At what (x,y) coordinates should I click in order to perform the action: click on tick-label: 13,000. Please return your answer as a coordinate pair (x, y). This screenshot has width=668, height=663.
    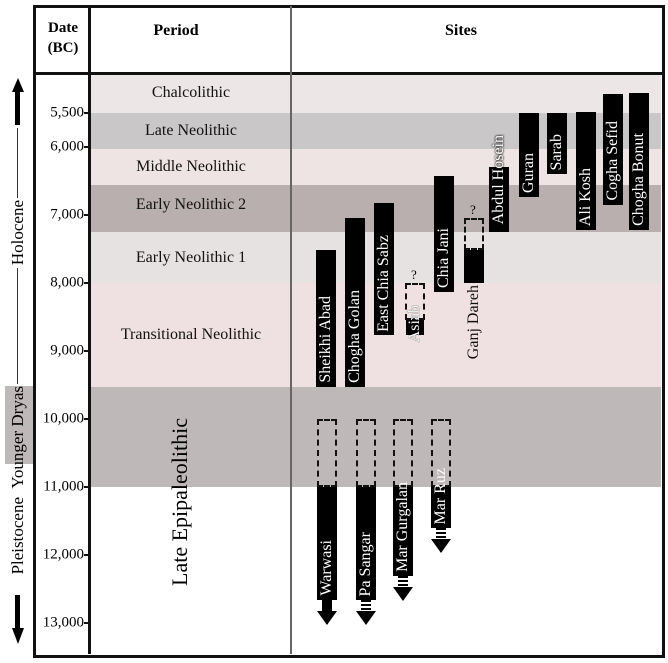
    Looking at the image, I should click on (63, 622).